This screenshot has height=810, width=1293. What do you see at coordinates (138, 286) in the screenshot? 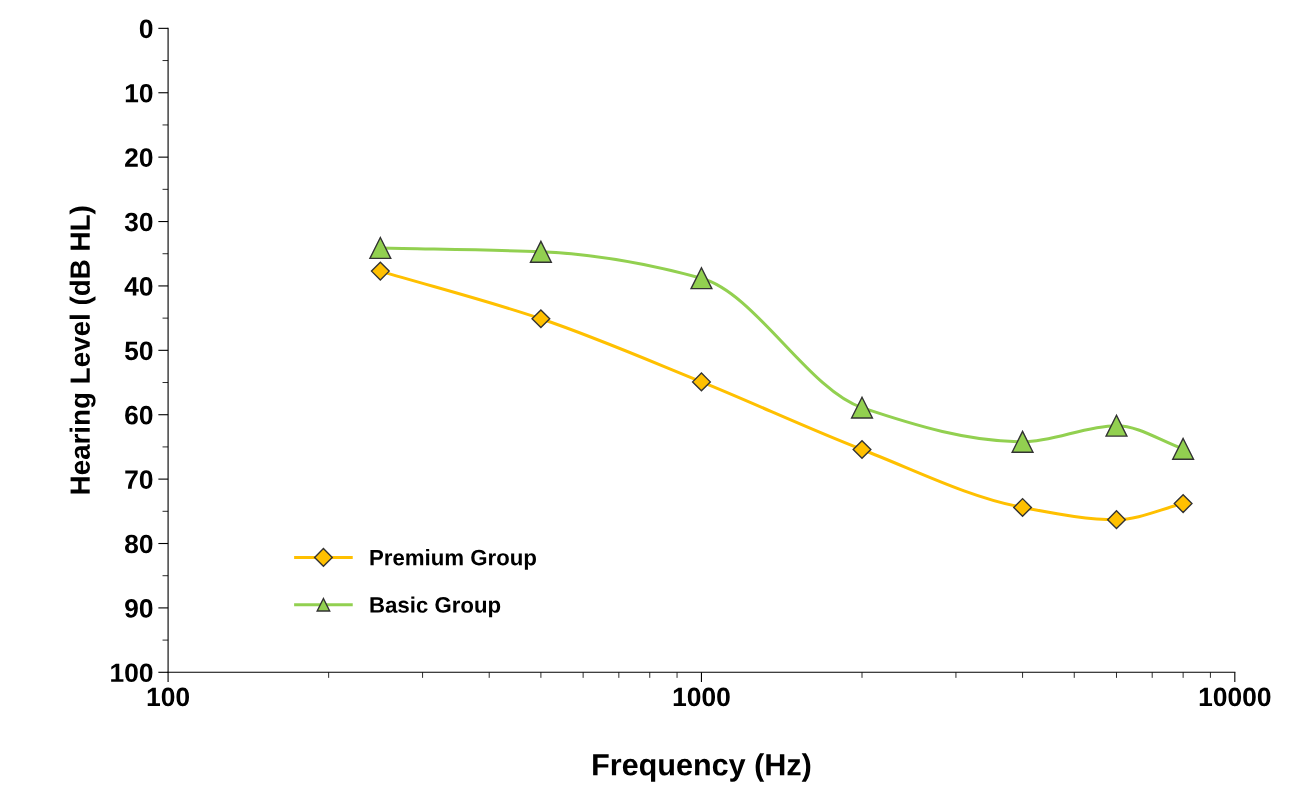
I see `y-tick-label: 40` at bounding box center [138, 286].